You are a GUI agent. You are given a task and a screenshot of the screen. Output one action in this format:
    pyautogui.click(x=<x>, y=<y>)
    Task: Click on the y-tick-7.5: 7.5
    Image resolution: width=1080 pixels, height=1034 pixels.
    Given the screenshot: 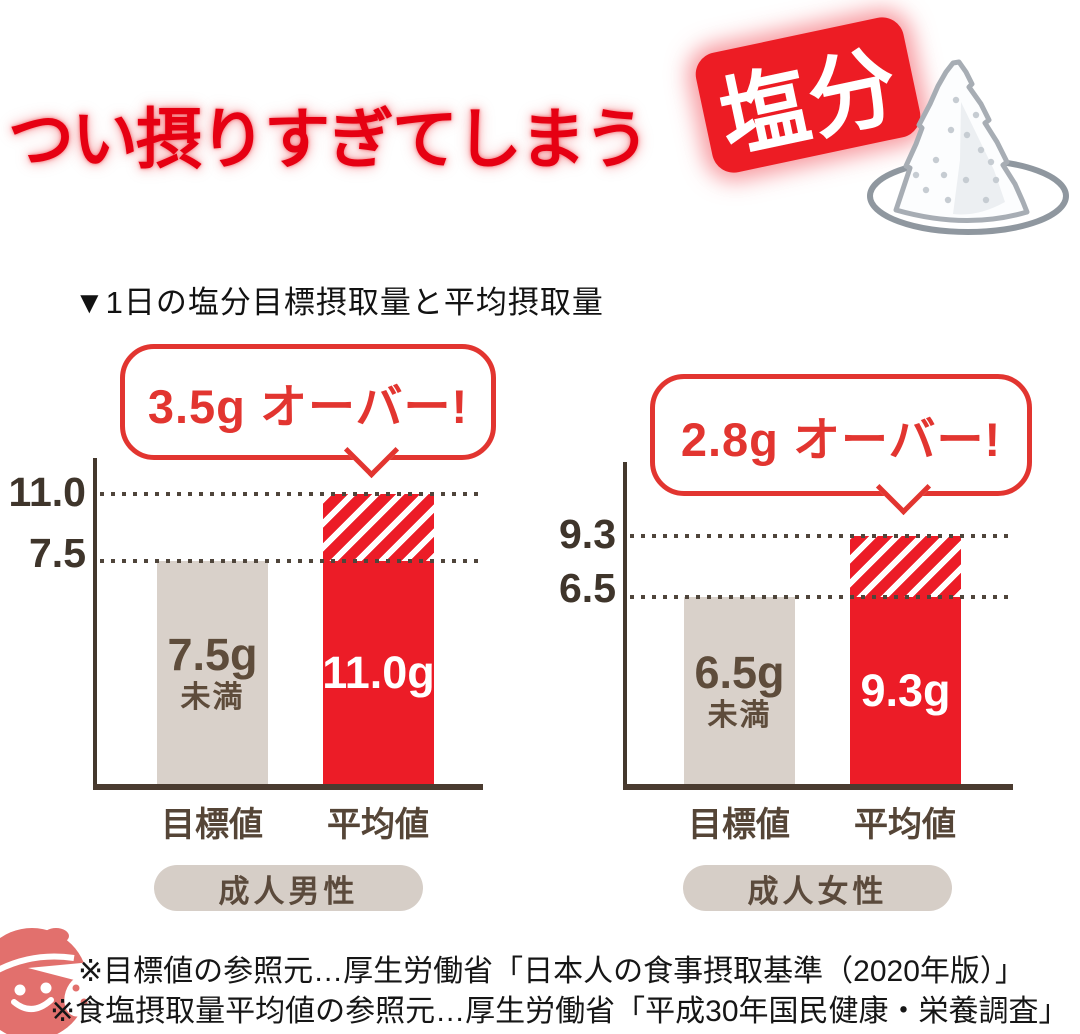 What is the action you would take?
    pyautogui.click(x=57, y=553)
    